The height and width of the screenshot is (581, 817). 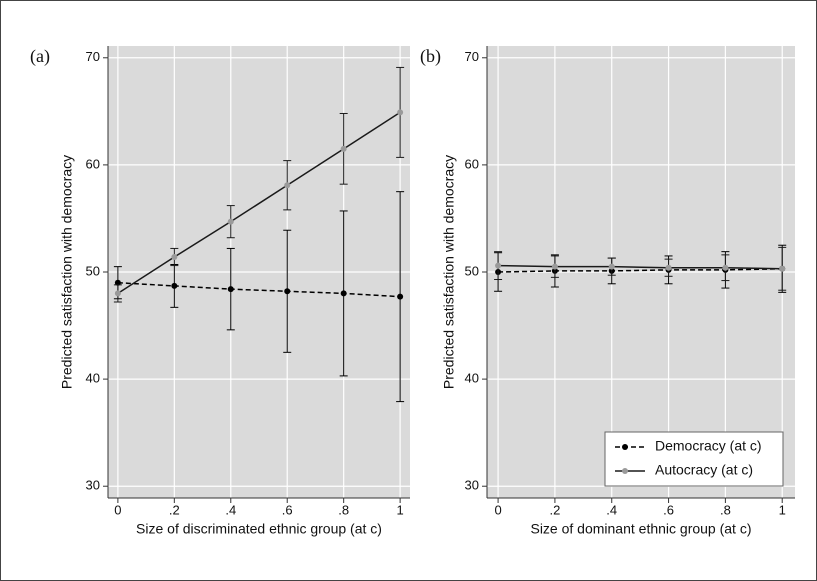 What do you see at coordinates (640, 529) in the screenshot?
I see `x-axis-label: Size of dominant ethnic group (at c)` at bounding box center [640, 529].